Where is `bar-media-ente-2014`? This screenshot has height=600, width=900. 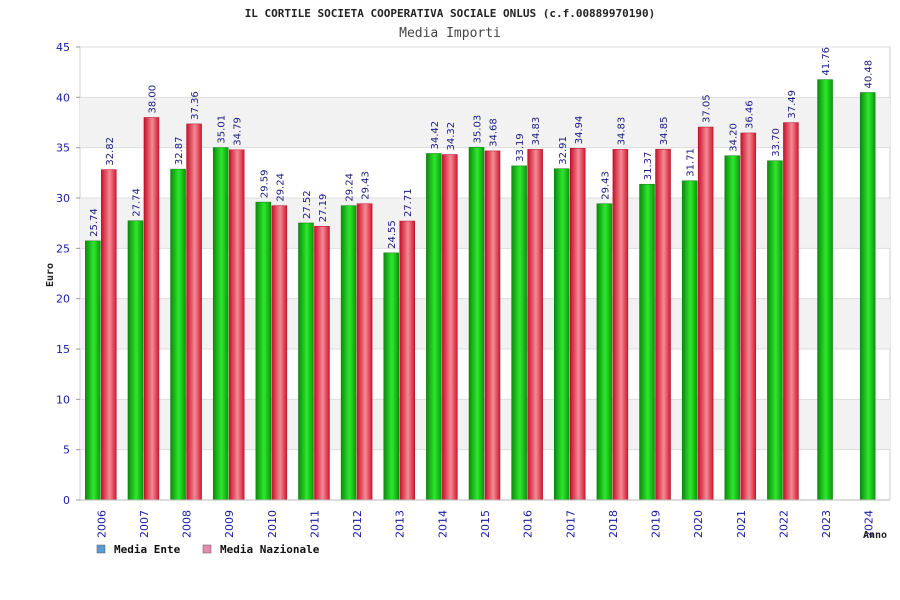
bar-media-ente-2014 is located at coordinates (434, 327).